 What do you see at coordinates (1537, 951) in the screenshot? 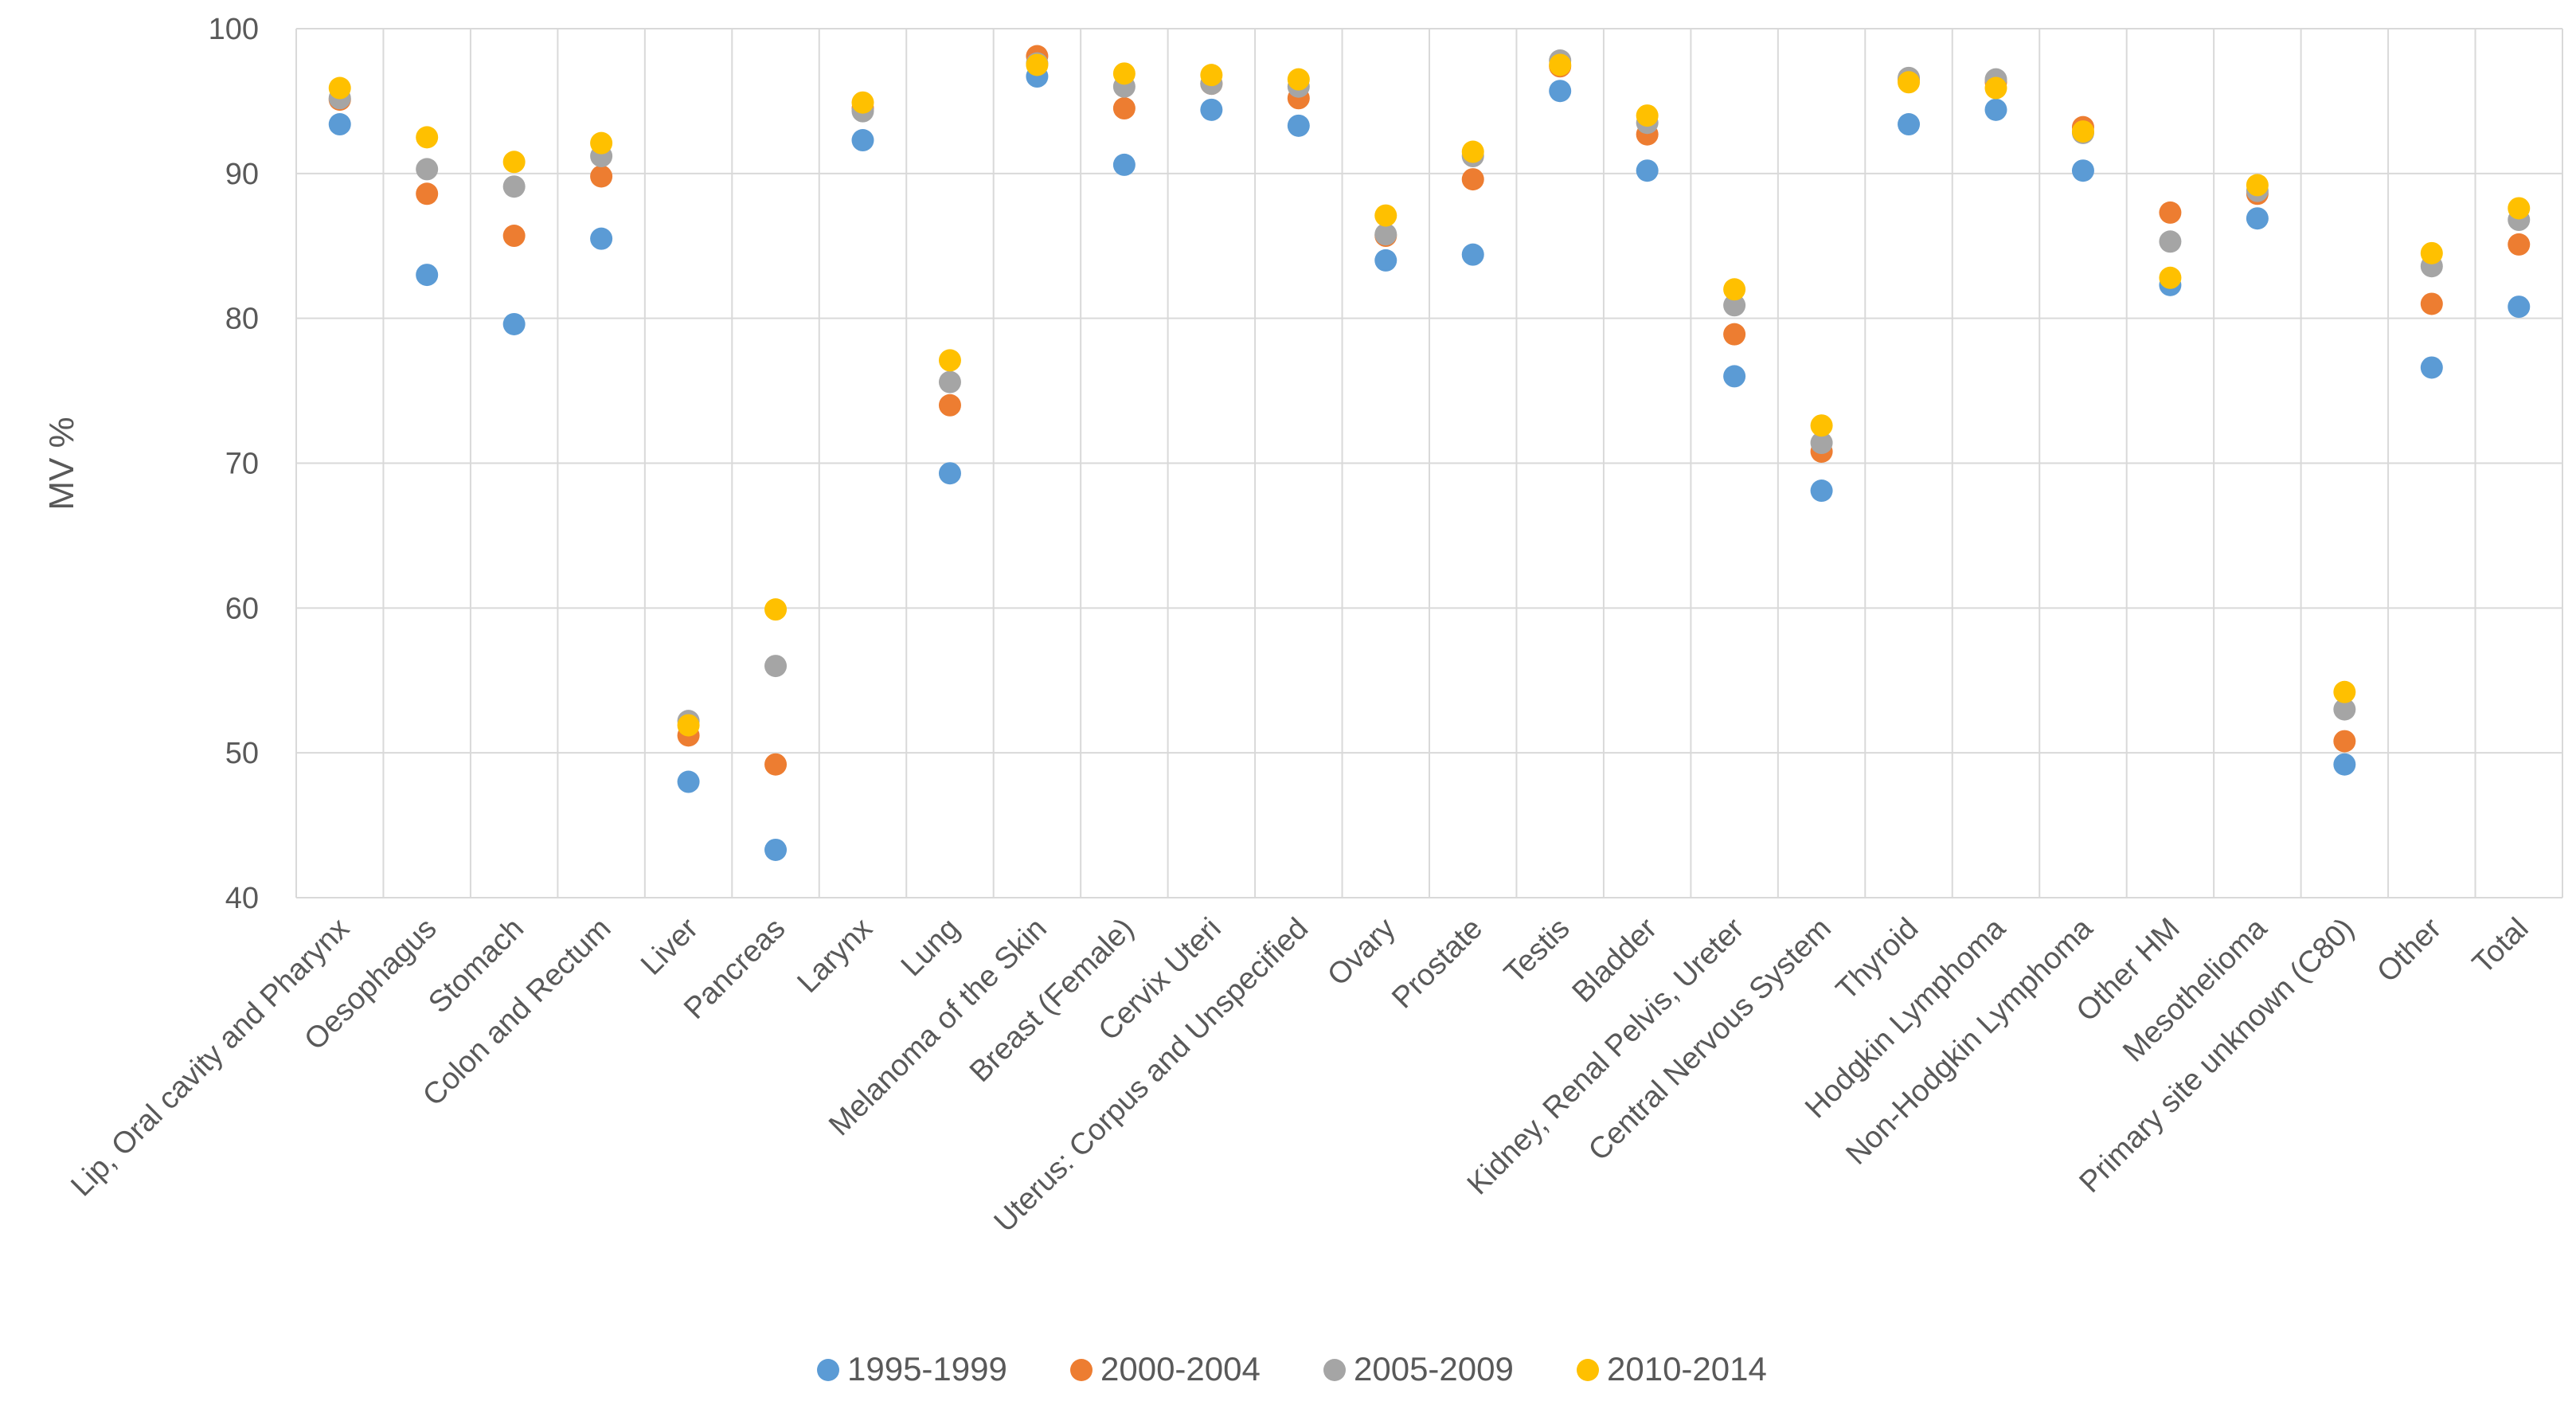
I see `x-tick-label: Testis` at bounding box center [1537, 951].